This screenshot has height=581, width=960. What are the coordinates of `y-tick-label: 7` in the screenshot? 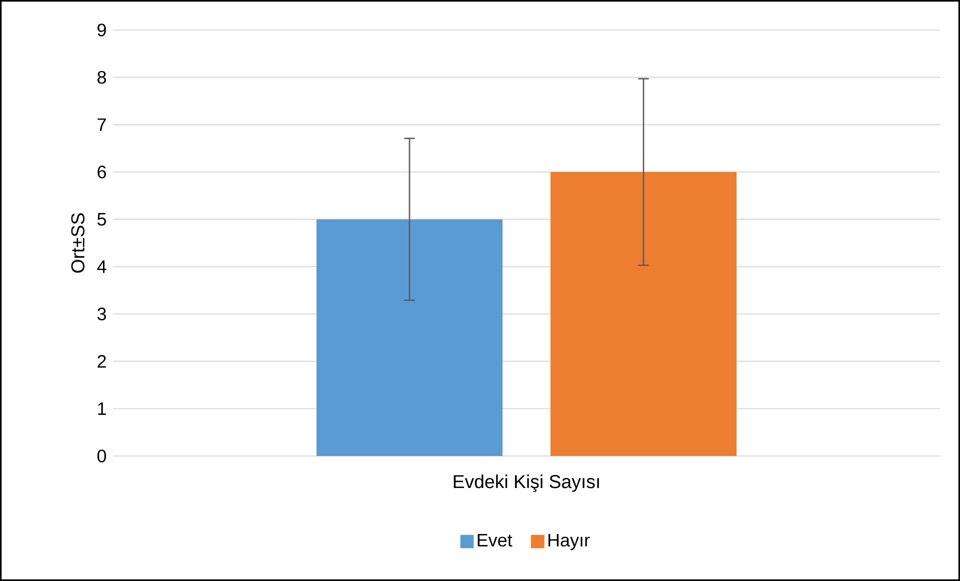 It's located at (102, 124).